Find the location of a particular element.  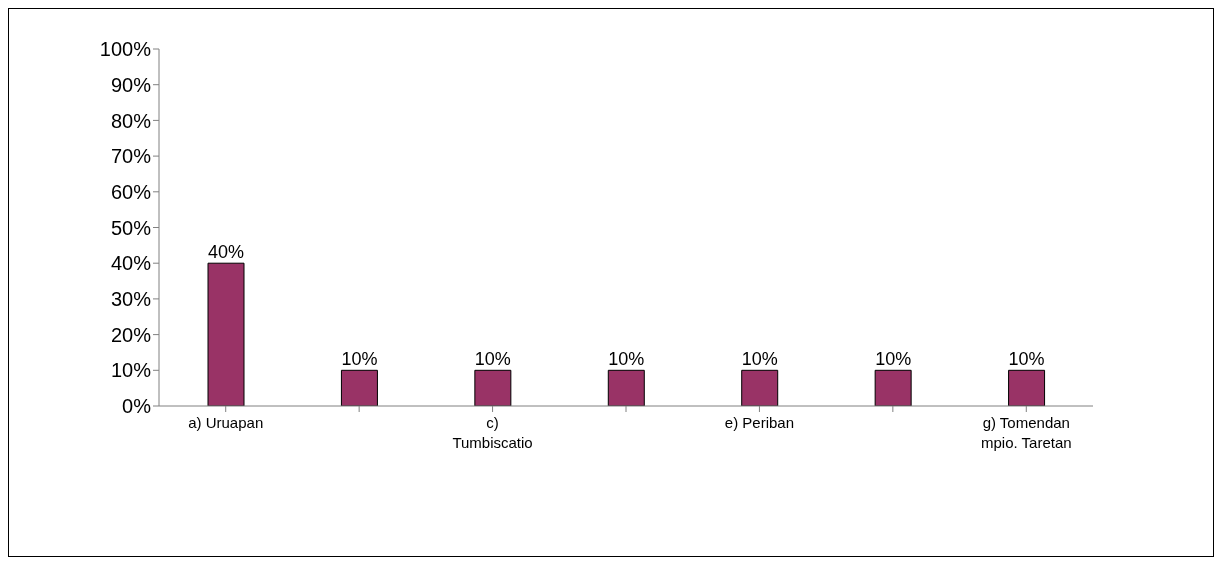

y-tick-label: 20% is located at coordinates (131, 334).